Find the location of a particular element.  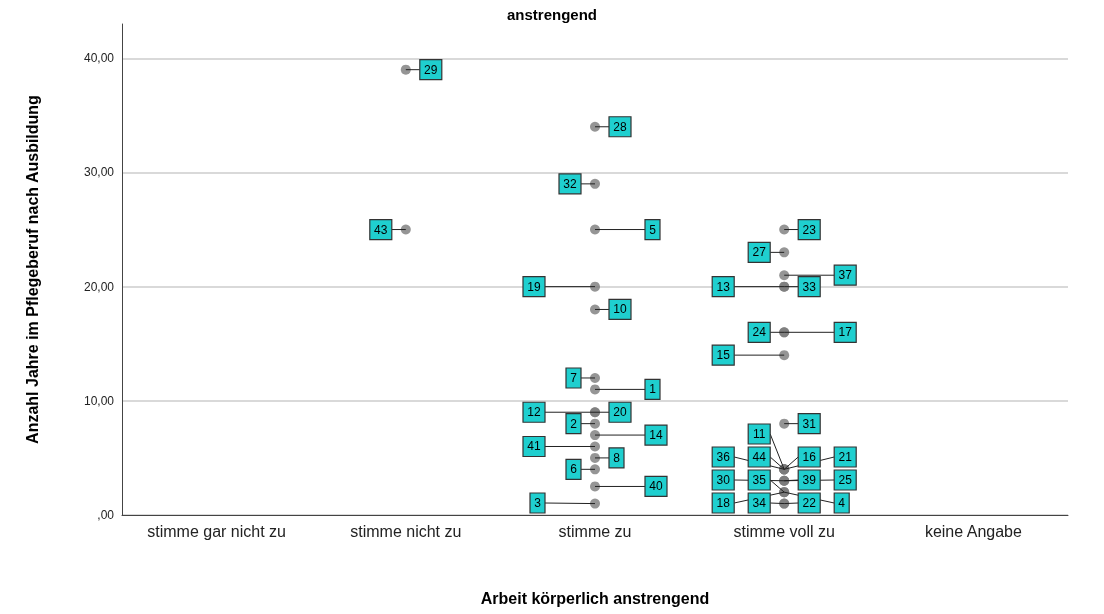

annotation: 17 is located at coordinates (845, 332).